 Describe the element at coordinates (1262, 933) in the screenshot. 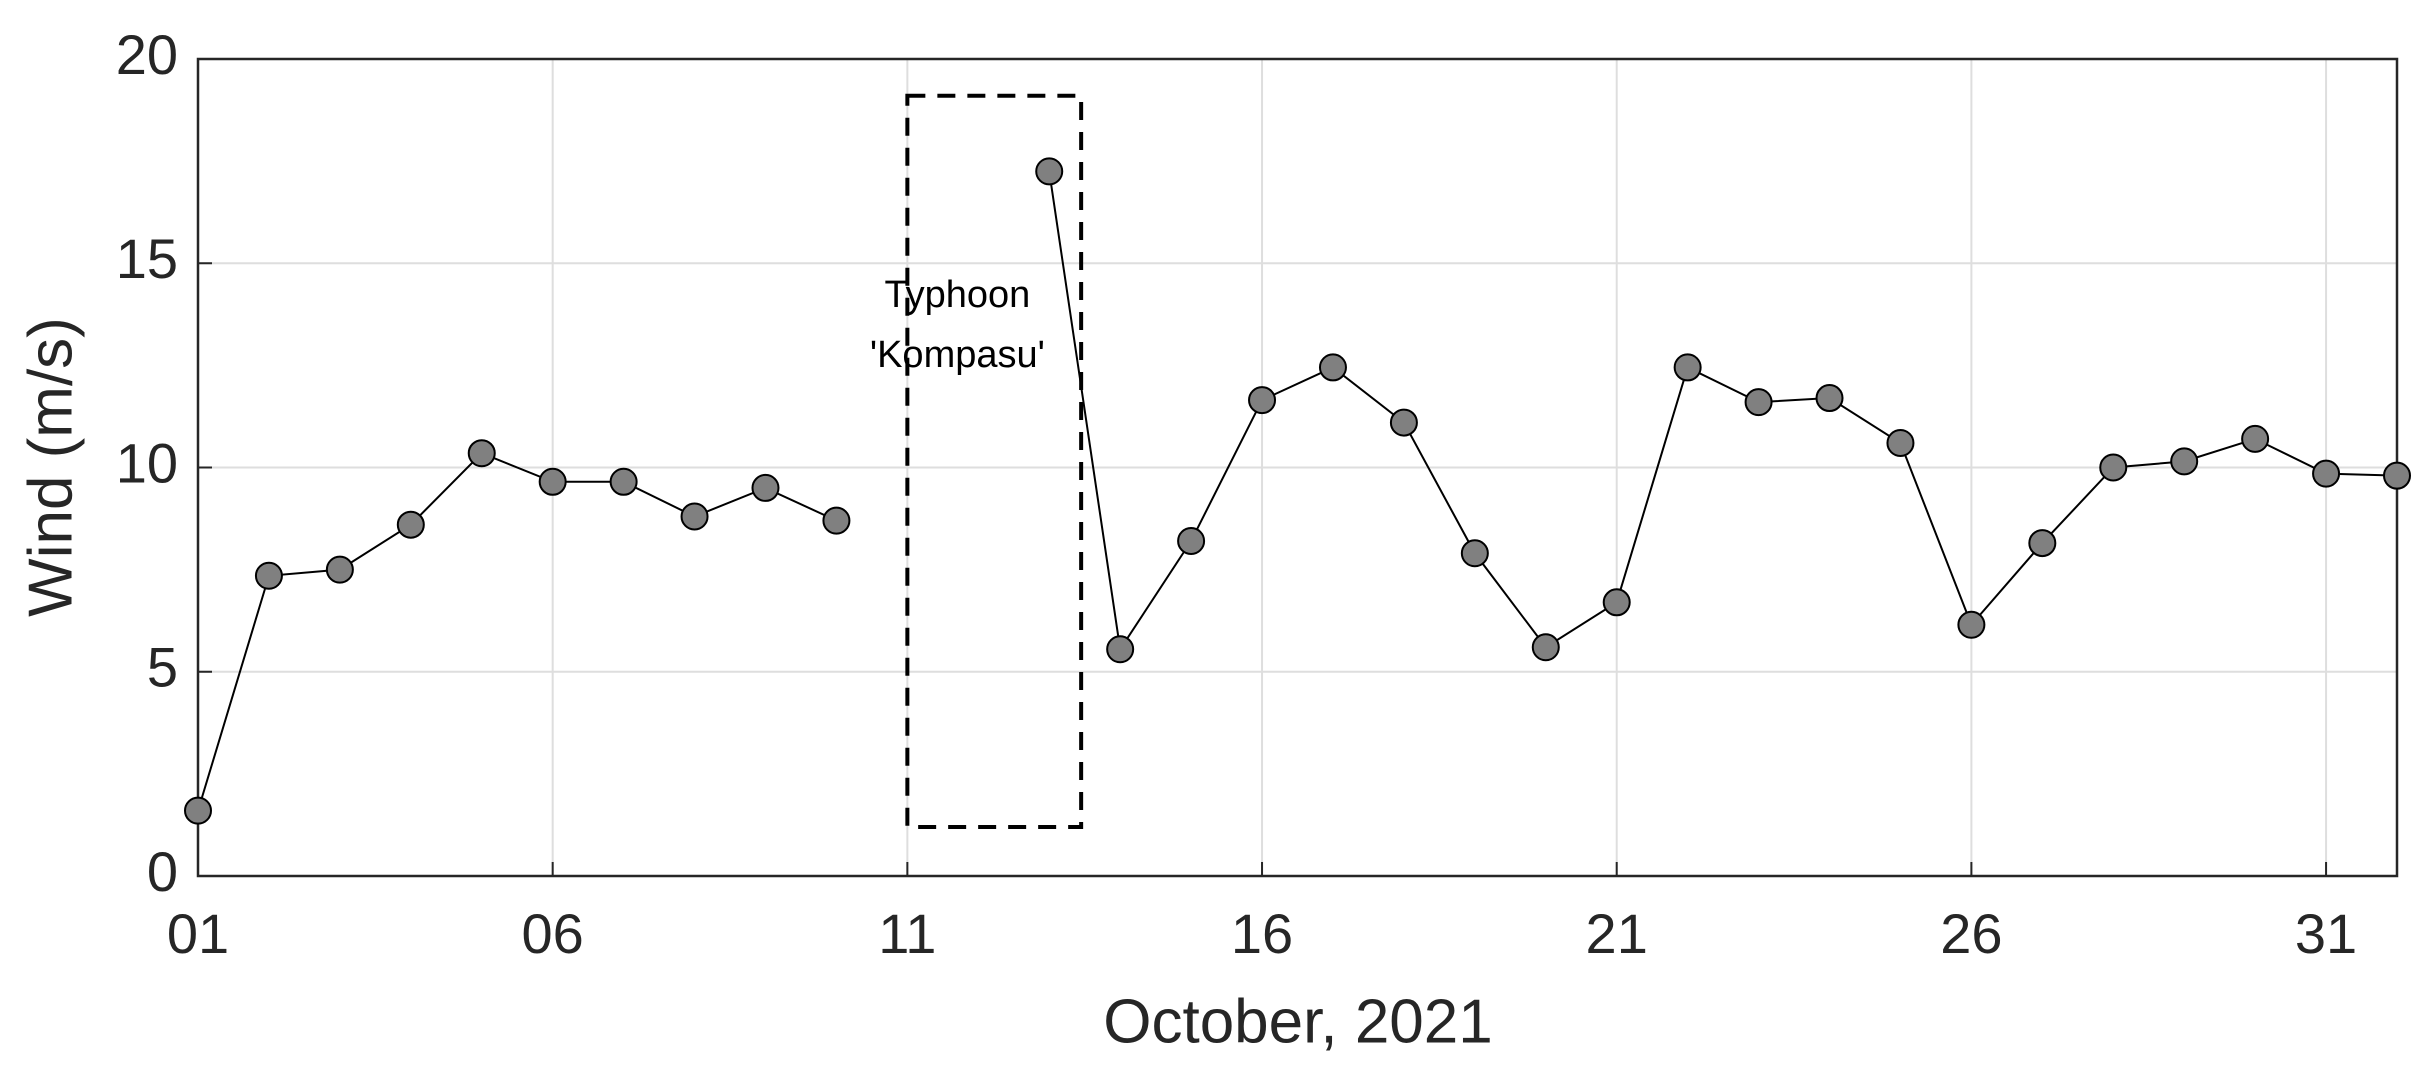

I see `x-tick-label: 16` at that location.